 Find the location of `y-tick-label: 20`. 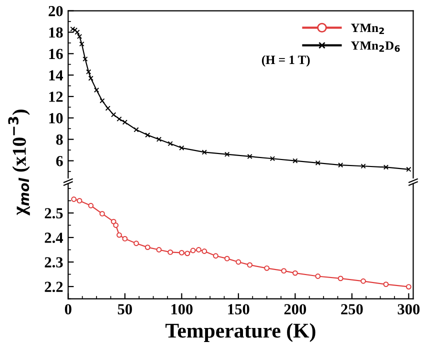

y-tick-label: 20 is located at coordinates (55, 11).